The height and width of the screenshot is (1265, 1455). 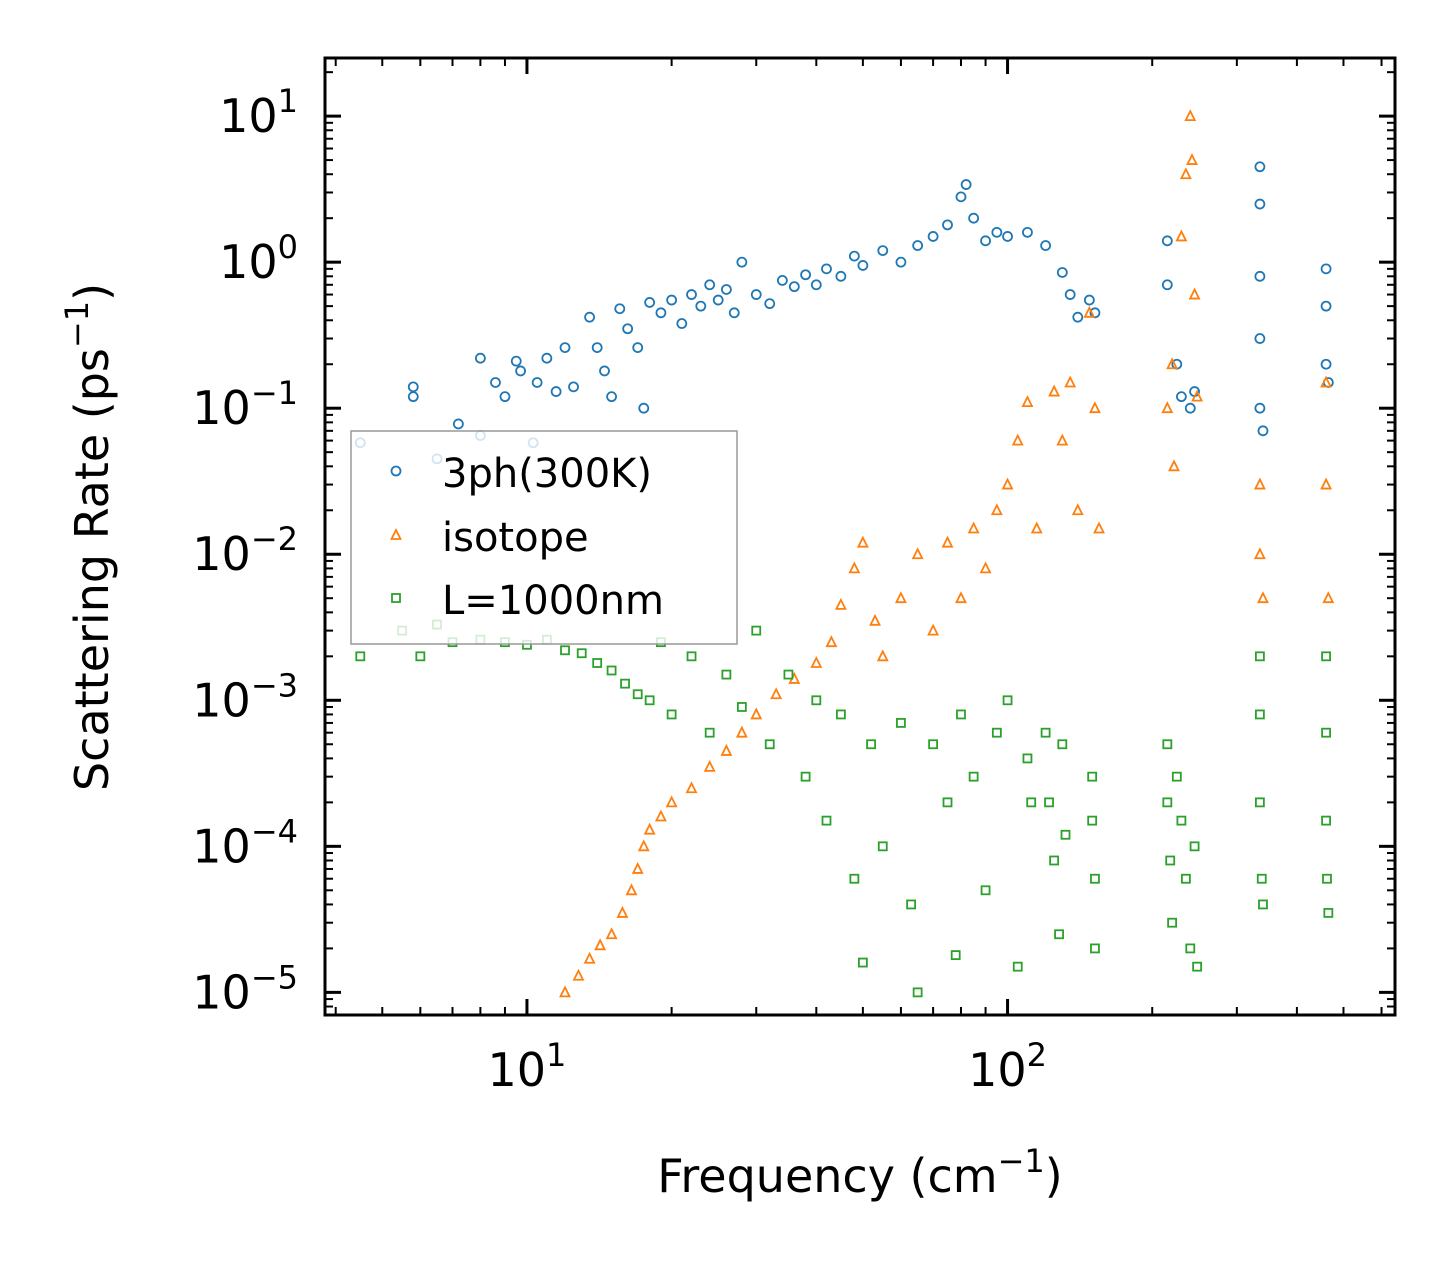 What do you see at coordinates (1007, 1066) in the screenshot?
I see `x-tick-label: 102` at bounding box center [1007, 1066].